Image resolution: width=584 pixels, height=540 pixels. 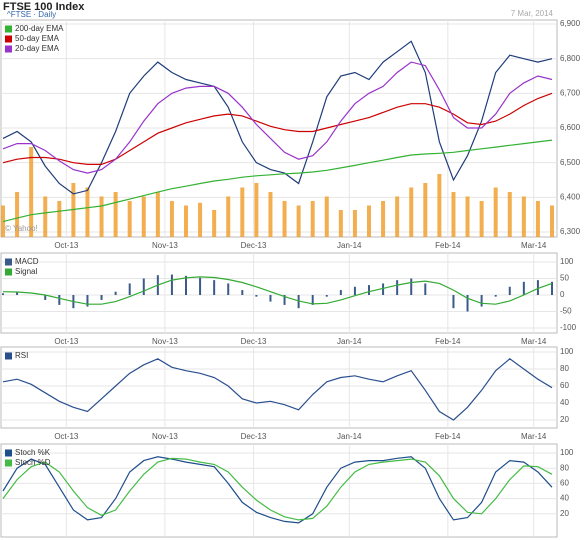 What do you see at coordinates (31, 14) in the screenshot?
I see `chart-subtitle: ^FTSE · Daily` at bounding box center [31, 14].